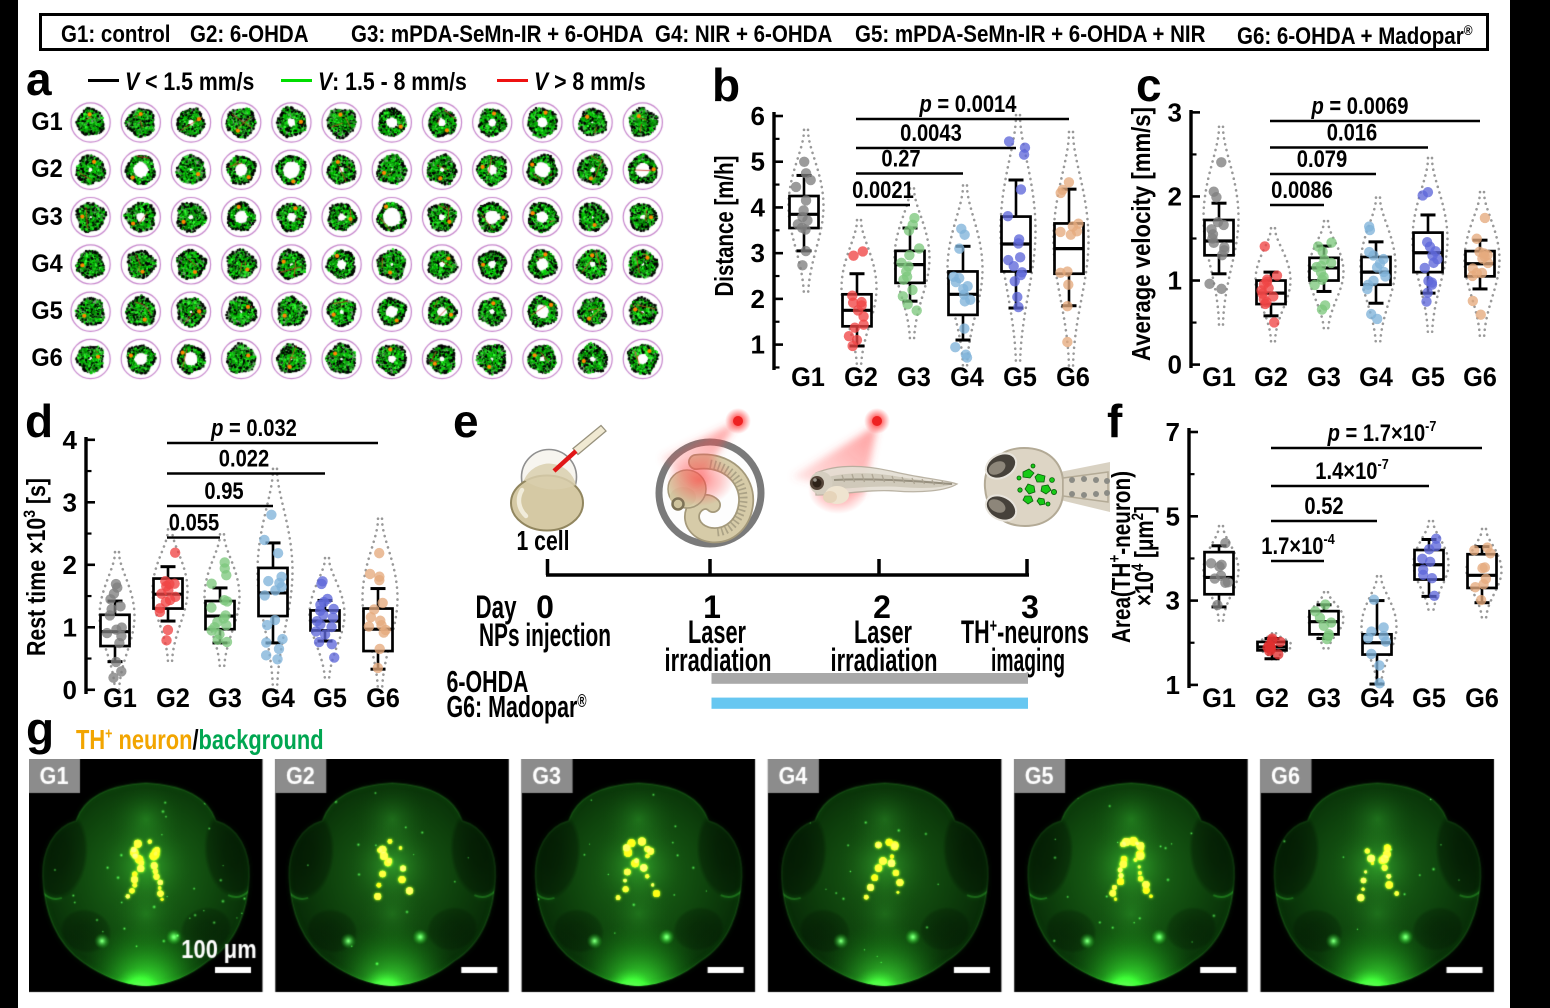 The height and width of the screenshot is (1008, 1550). Describe the element at coordinates (1173, 432) in the screenshot. I see `svg-text: 7` at that location.